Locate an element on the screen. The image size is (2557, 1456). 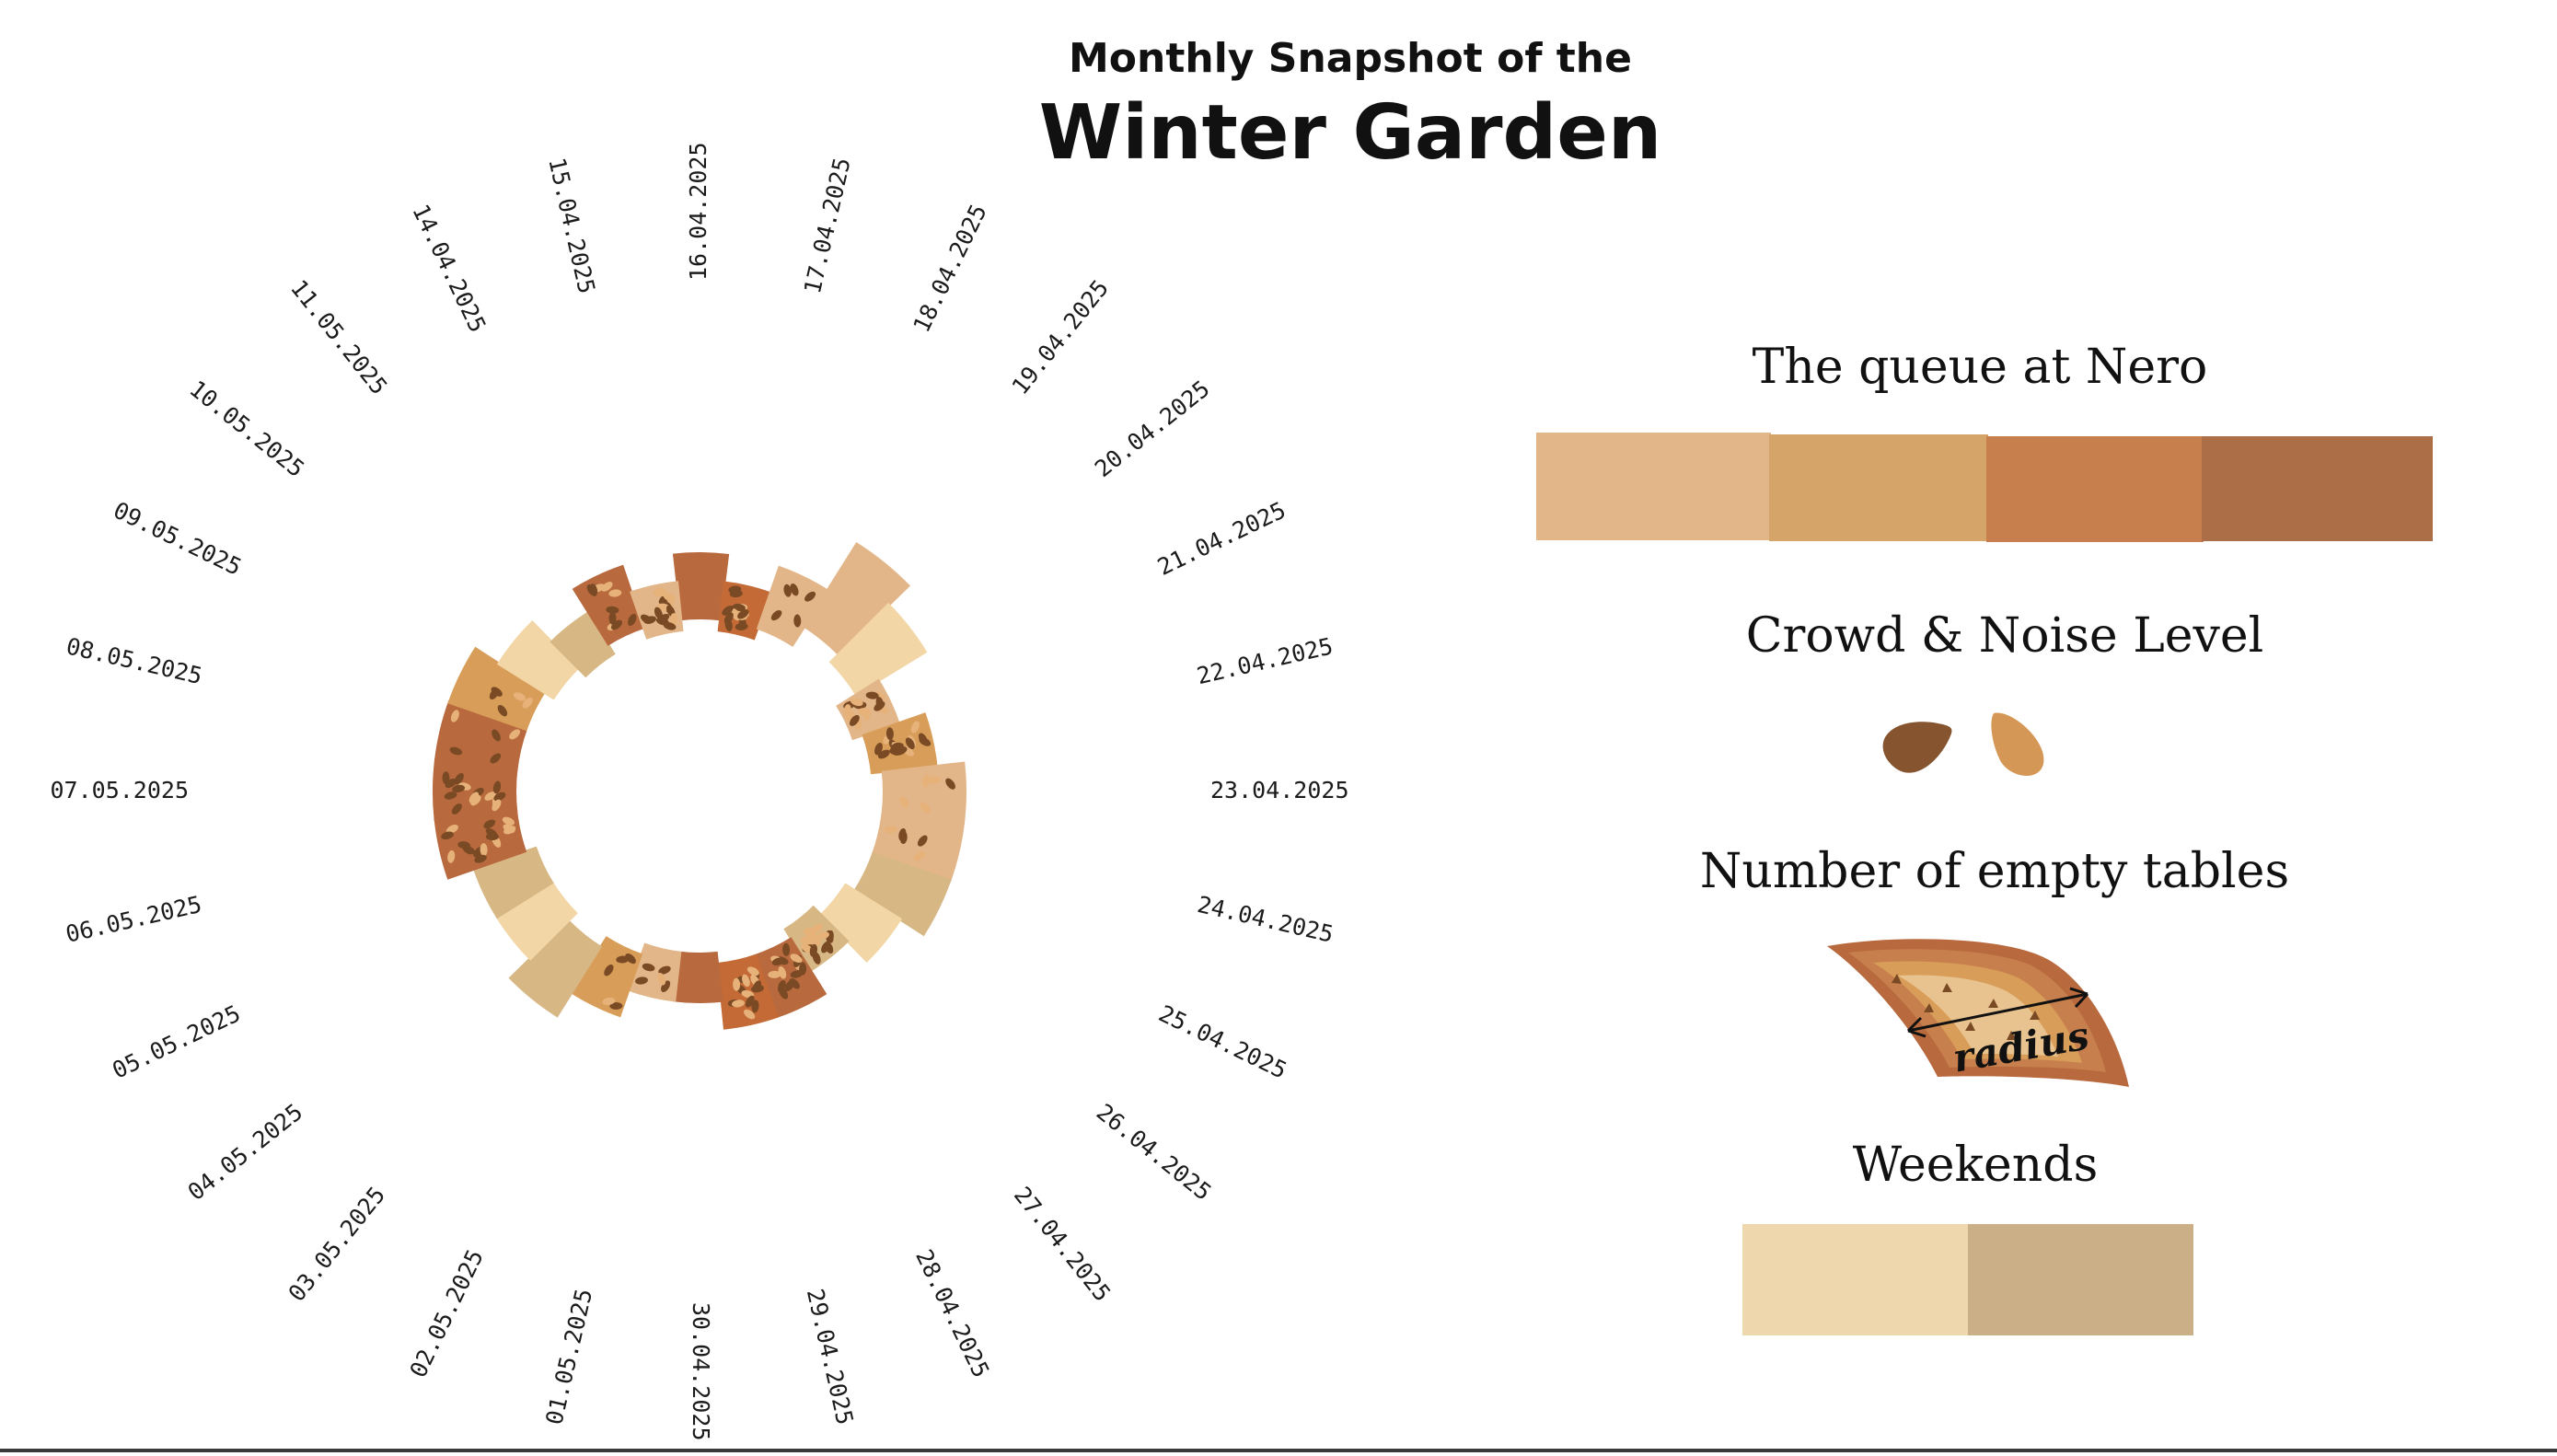
day-segment-19.04.2025 is located at coordinates (856, 599).